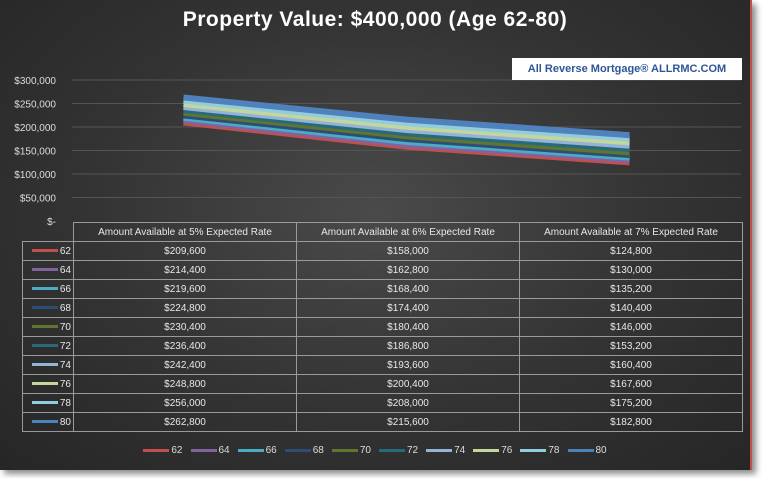 The width and height of the screenshot is (767, 478). Describe the element at coordinates (631, 270) in the screenshot. I see `data-label: $130,000` at that location.